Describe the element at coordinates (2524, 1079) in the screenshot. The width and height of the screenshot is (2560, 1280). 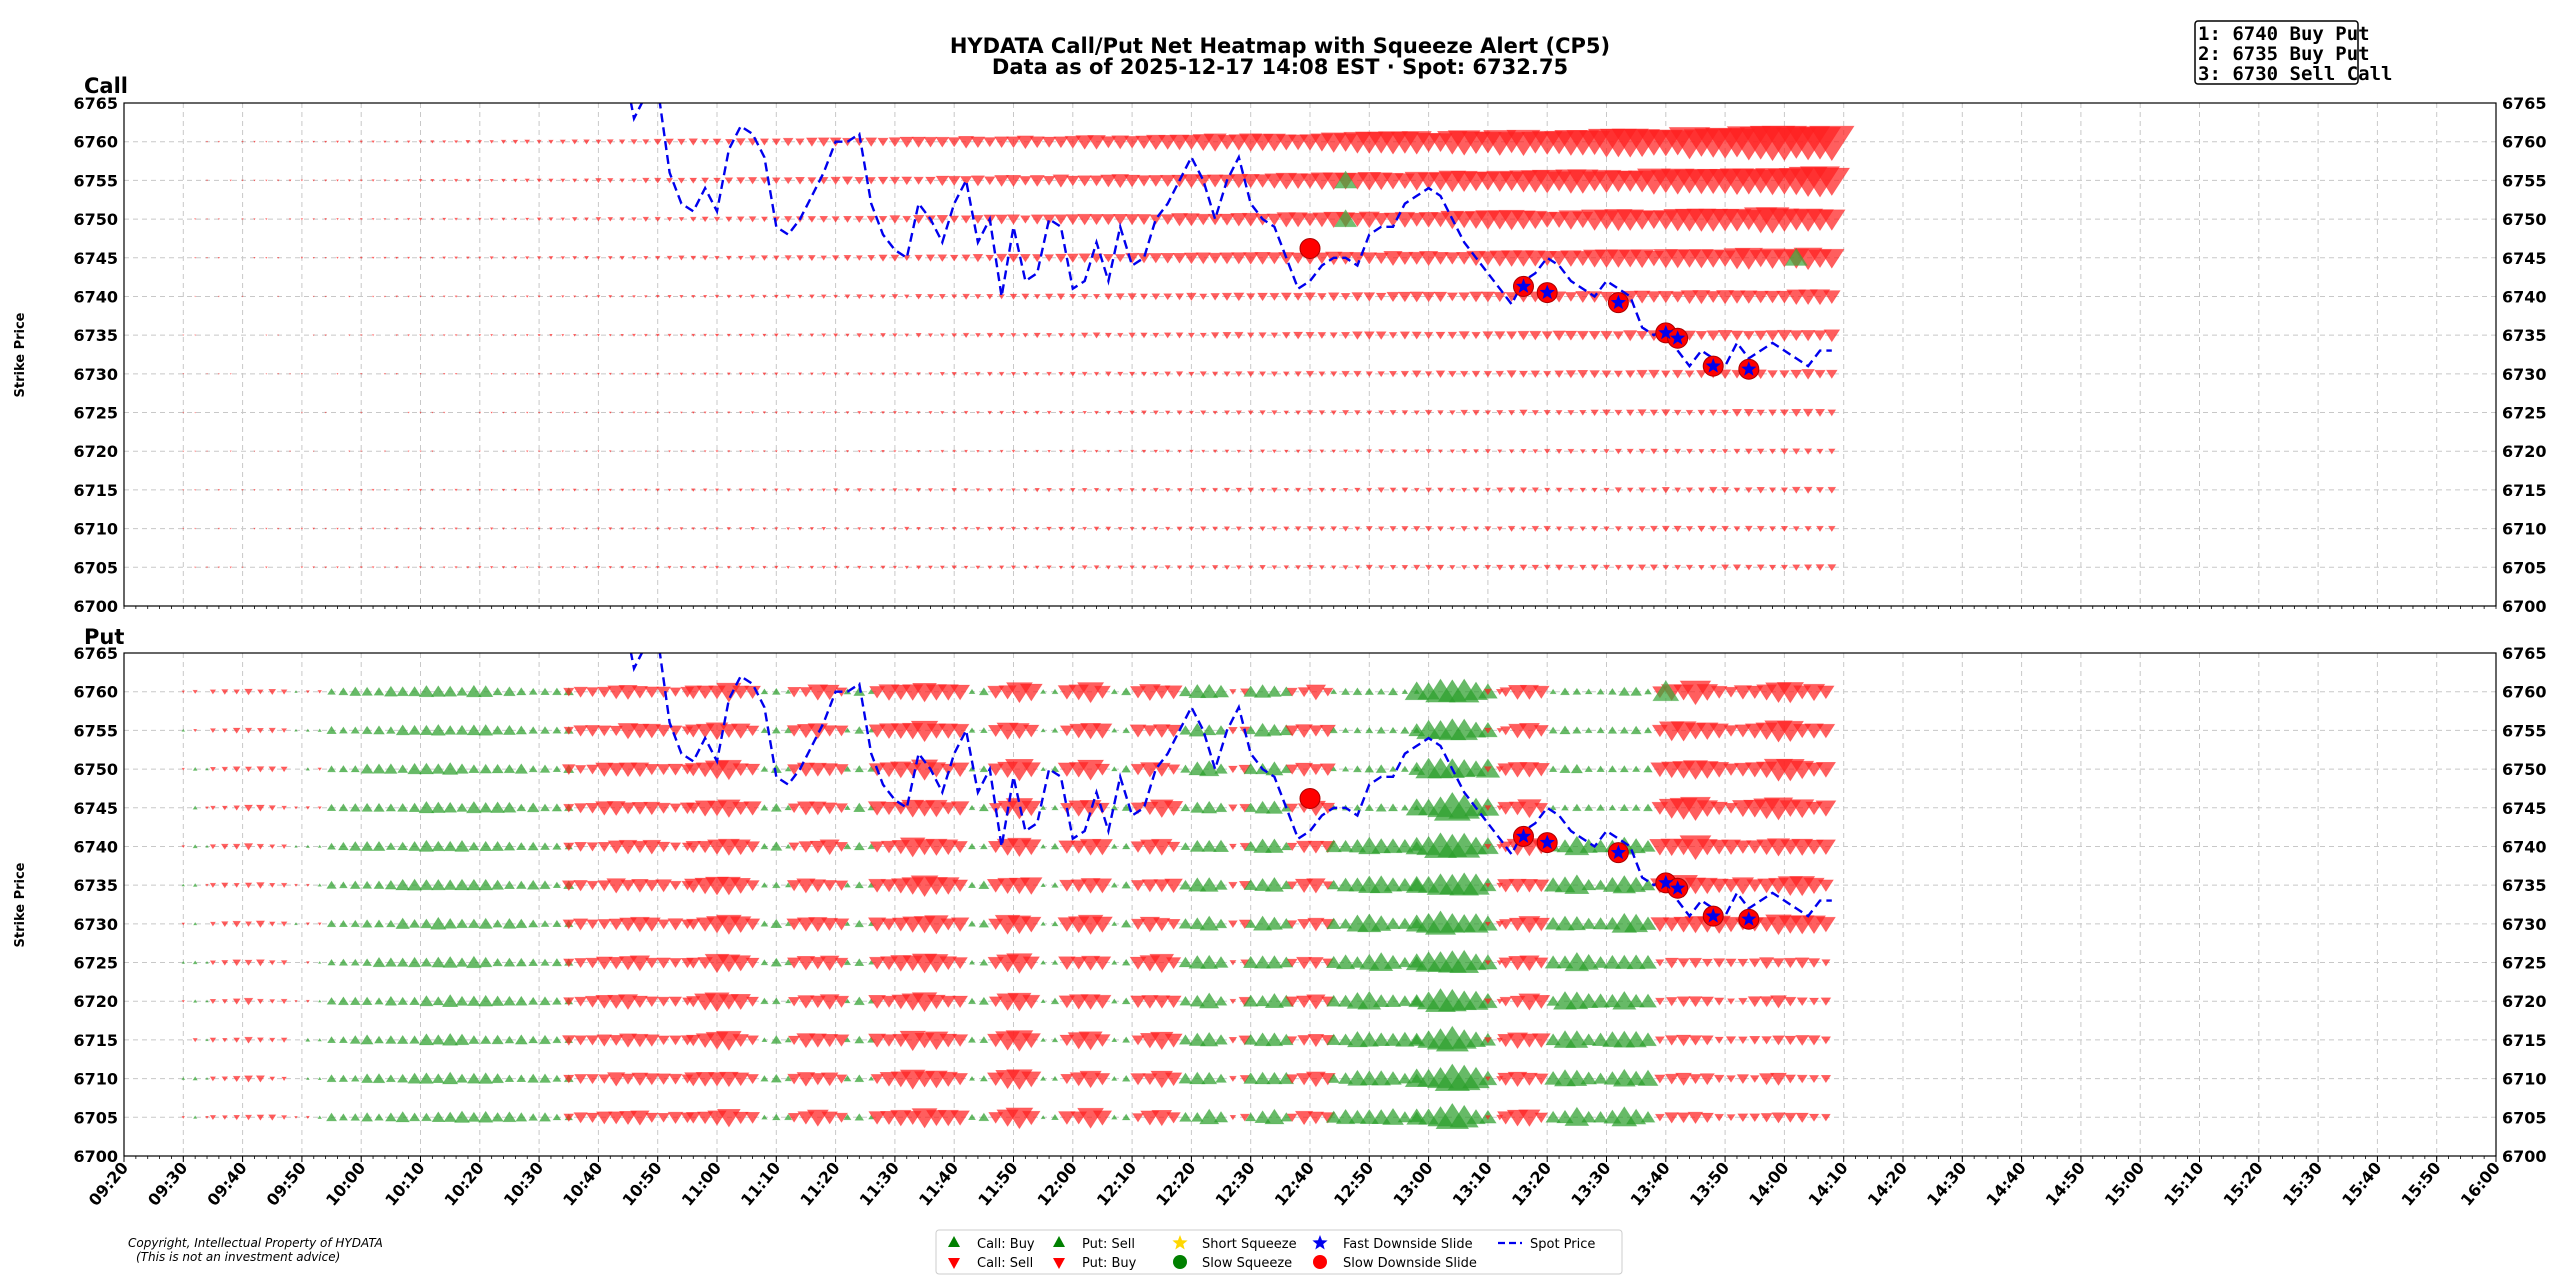
I see `put-ytick-right: 6710` at that location.